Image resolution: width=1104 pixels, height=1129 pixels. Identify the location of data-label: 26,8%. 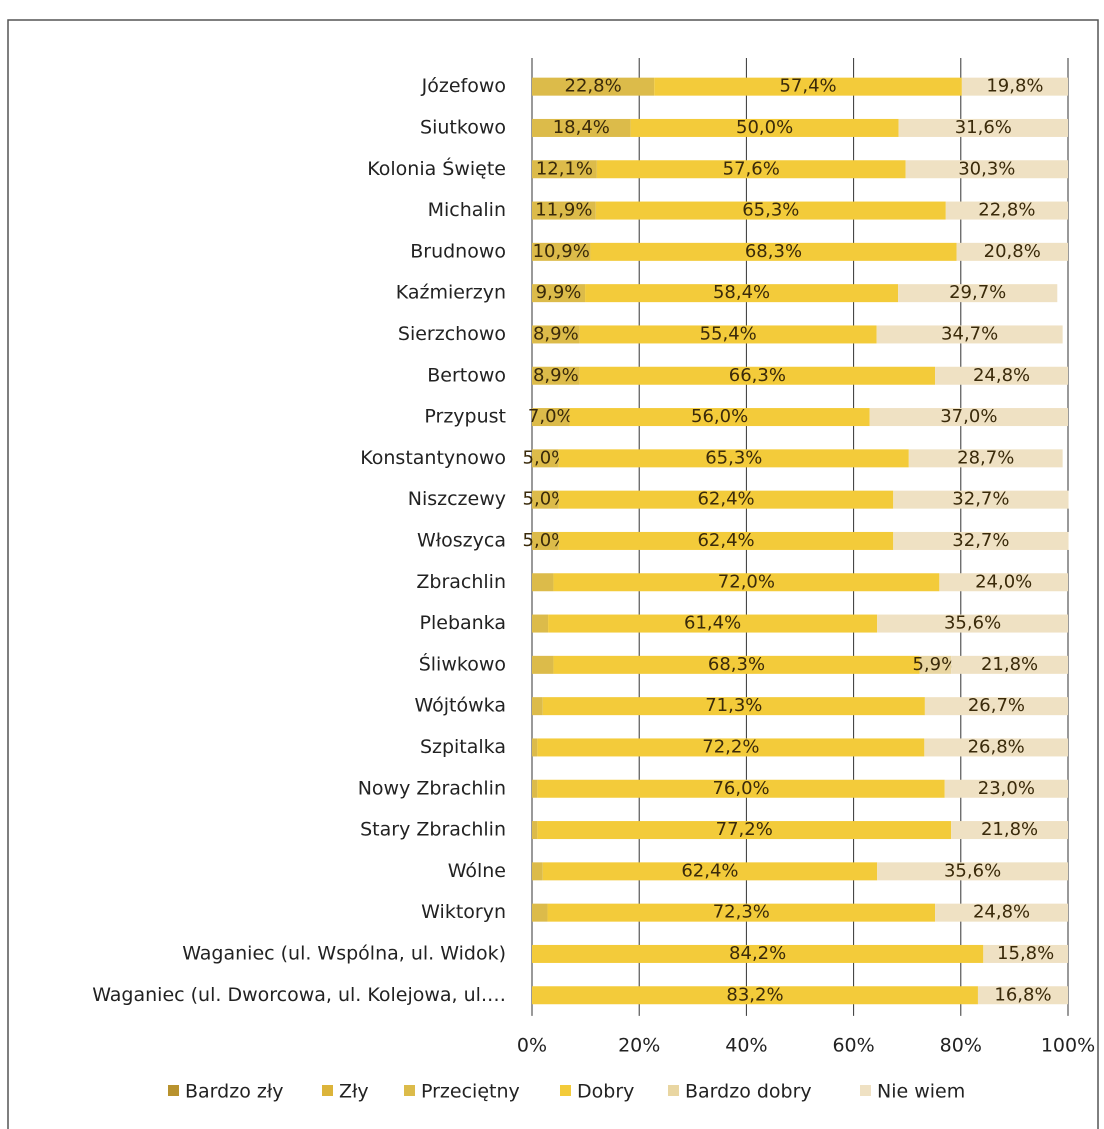
(996, 746).